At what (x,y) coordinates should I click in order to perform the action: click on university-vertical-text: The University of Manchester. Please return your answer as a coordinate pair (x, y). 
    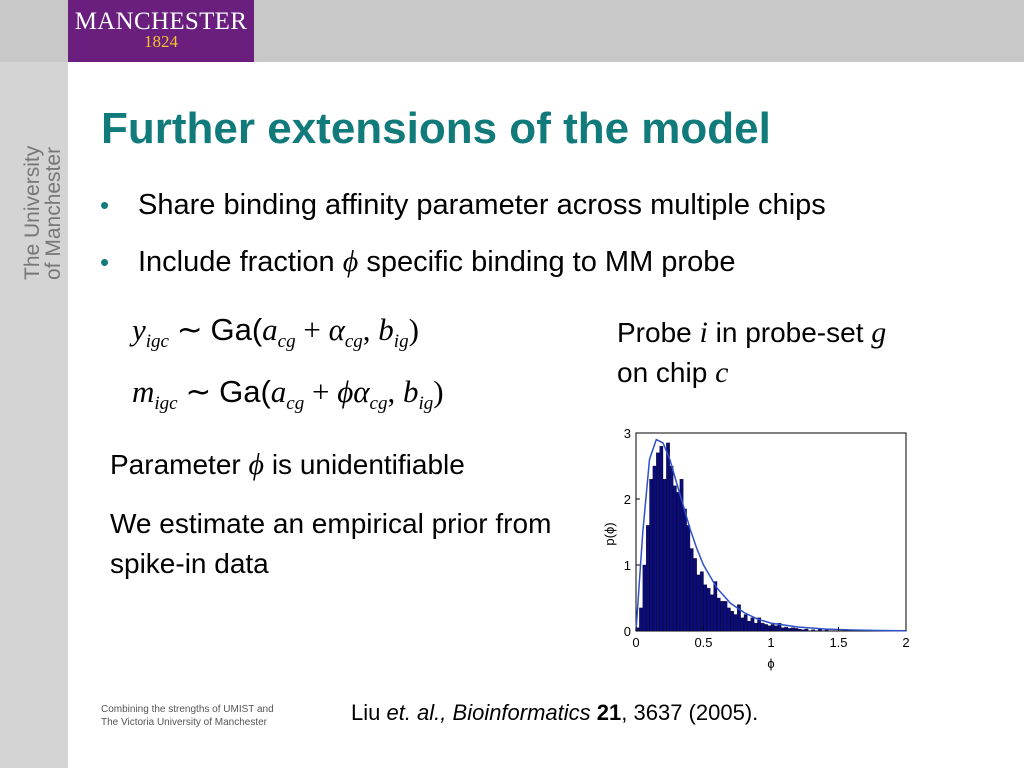
    Looking at the image, I should click on (43, 212).